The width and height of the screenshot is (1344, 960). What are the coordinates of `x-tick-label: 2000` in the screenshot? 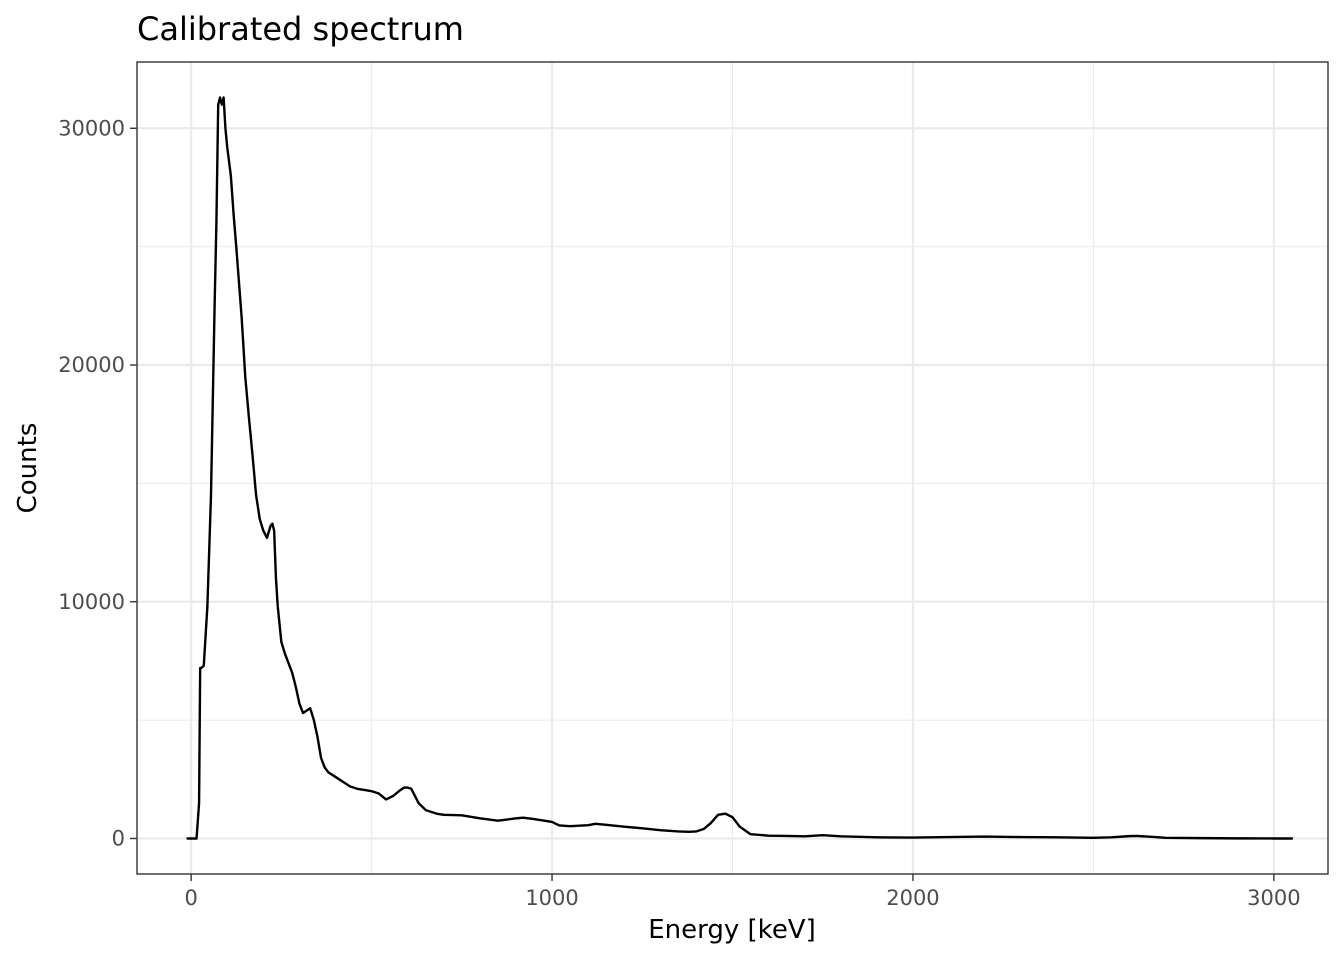 It's located at (912, 898).